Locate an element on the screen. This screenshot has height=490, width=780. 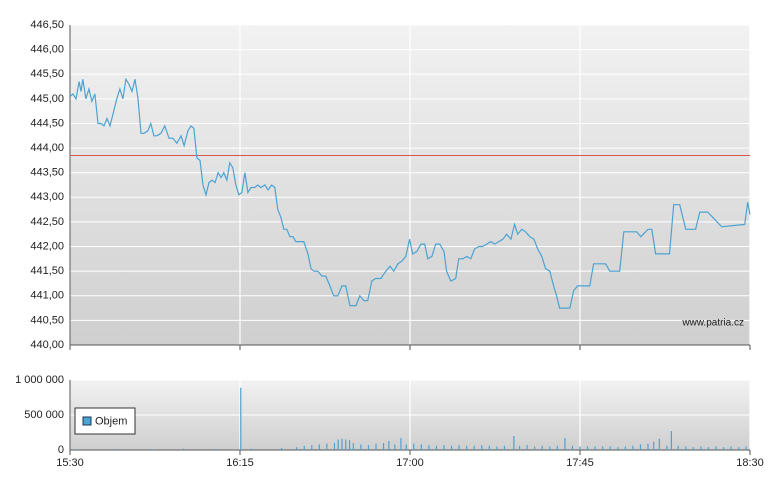
y-tick-label: 440,50 is located at coordinates (47, 320).